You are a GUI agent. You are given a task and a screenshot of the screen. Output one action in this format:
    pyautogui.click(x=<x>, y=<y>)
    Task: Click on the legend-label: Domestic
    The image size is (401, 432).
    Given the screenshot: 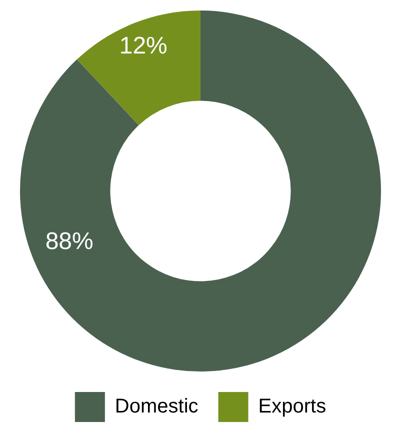 What is the action you would take?
    pyautogui.click(x=156, y=407)
    